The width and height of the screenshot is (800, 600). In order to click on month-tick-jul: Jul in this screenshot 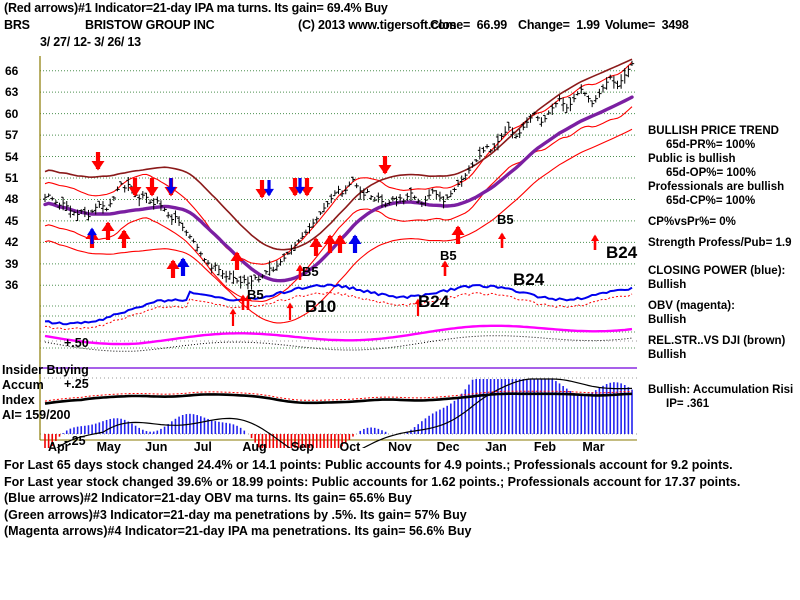, I will do `click(202, 447)`.